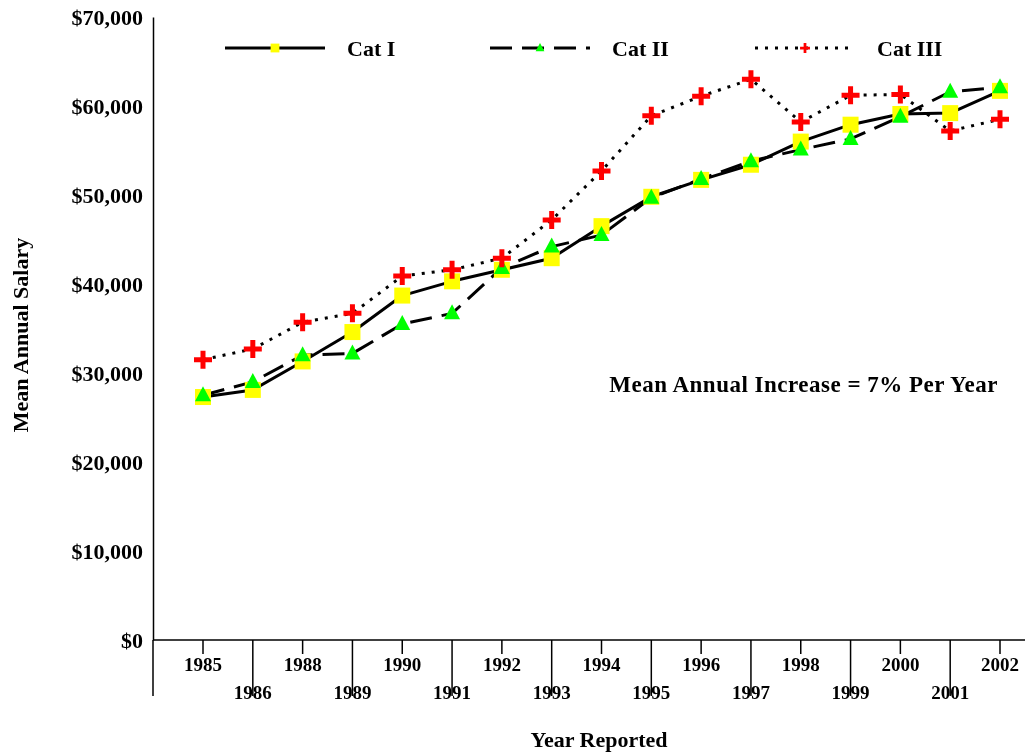 The height and width of the screenshot is (755, 1036). What do you see at coordinates (107, 195) in the screenshot?
I see `y-tick-label: $50,000` at bounding box center [107, 195].